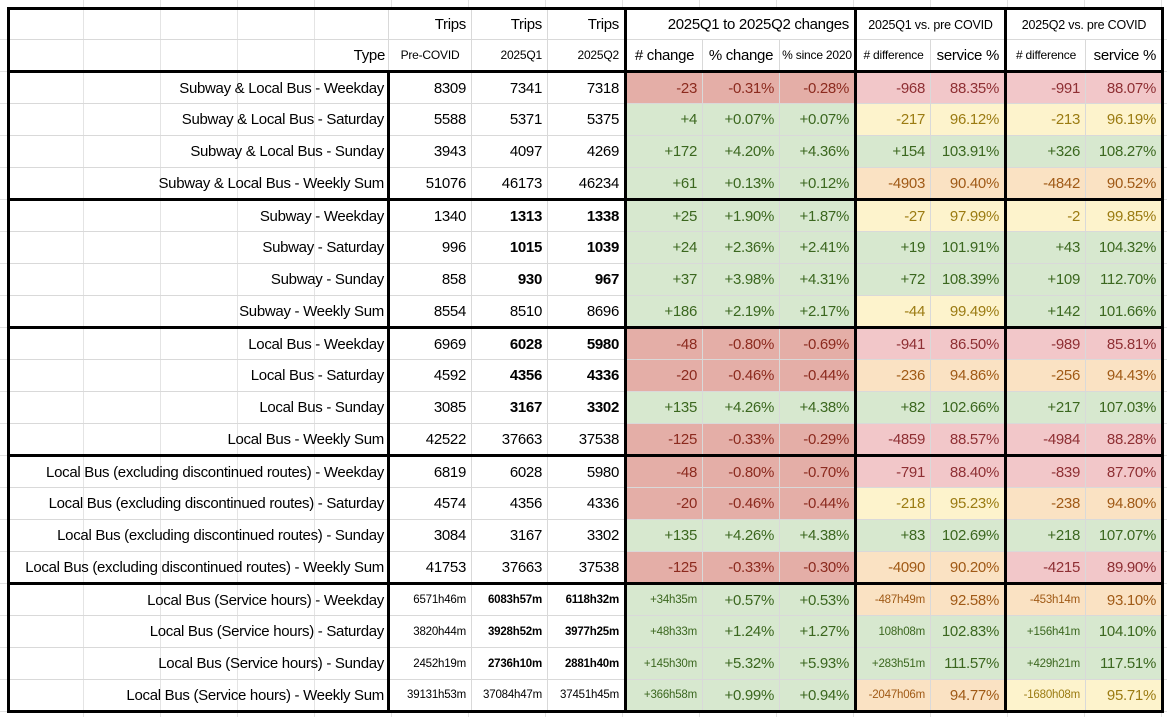 The width and height of the screenshot is (1167, 717). Describe the element at coordinates (1124, 407) in the screenshot. I see `service-pct-q2-cell: 107.03%` at that location.